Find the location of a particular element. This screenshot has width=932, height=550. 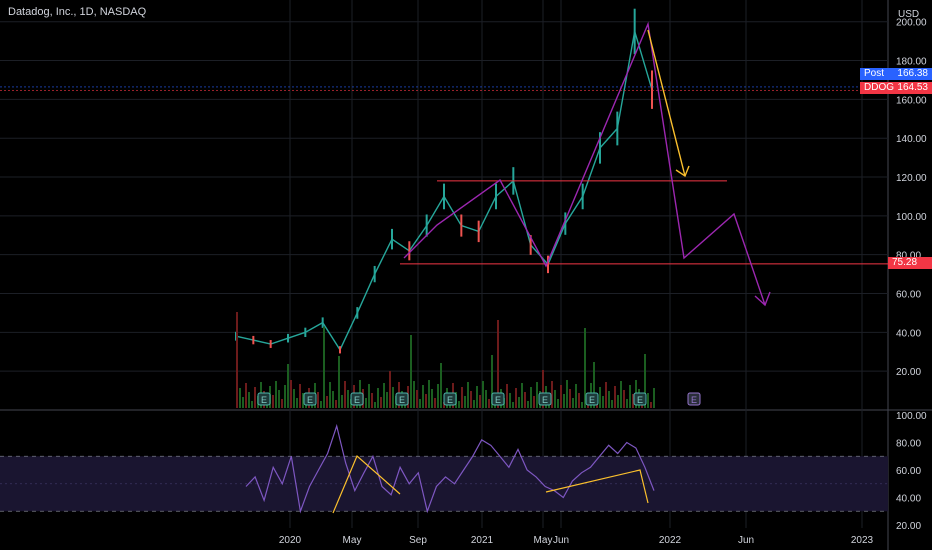

post-price-label: Post is located at coordinates (874, 73).